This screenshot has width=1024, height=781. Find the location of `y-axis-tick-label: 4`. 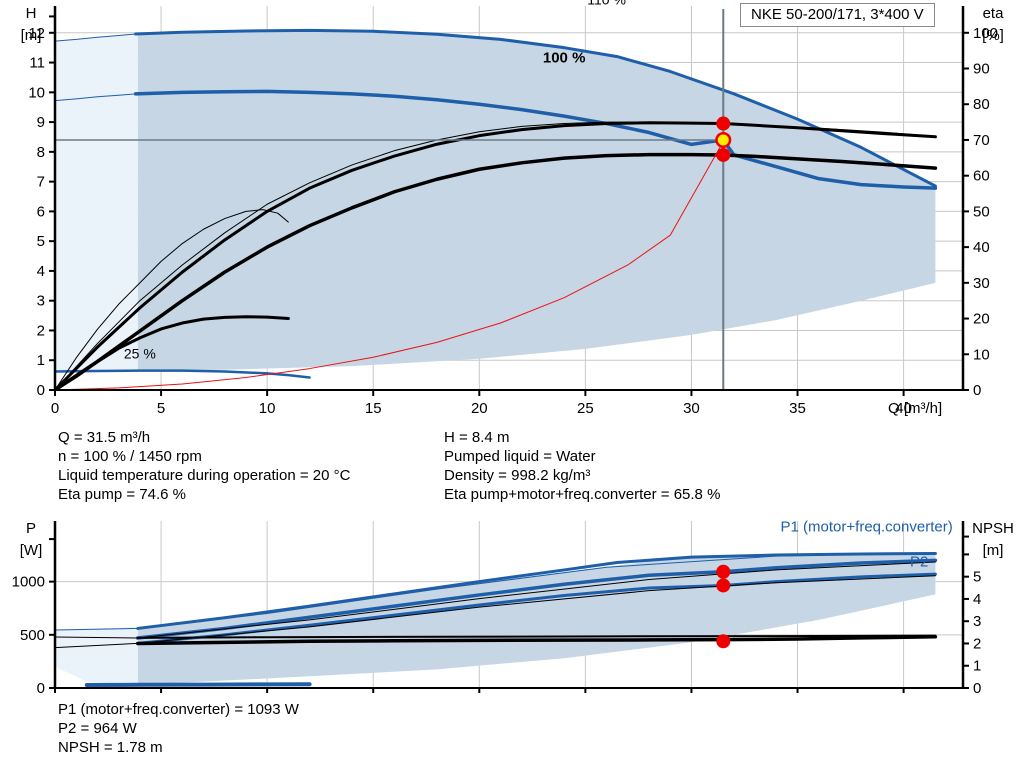

y-axis-tick-label: 4 is located at coordinates (41, 271).